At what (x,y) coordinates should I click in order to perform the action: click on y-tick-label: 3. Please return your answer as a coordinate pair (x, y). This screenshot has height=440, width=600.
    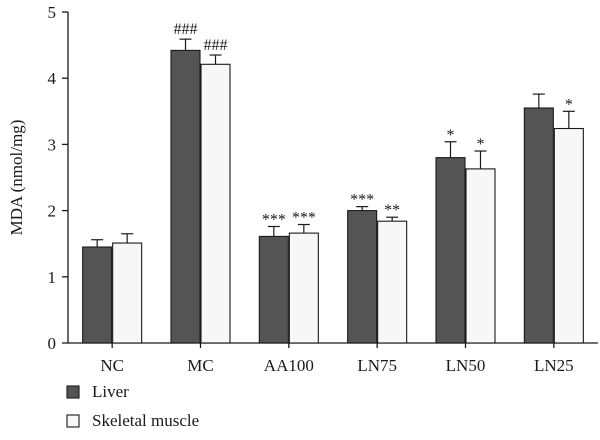
    Looking at the image, I should click on (52, 144).